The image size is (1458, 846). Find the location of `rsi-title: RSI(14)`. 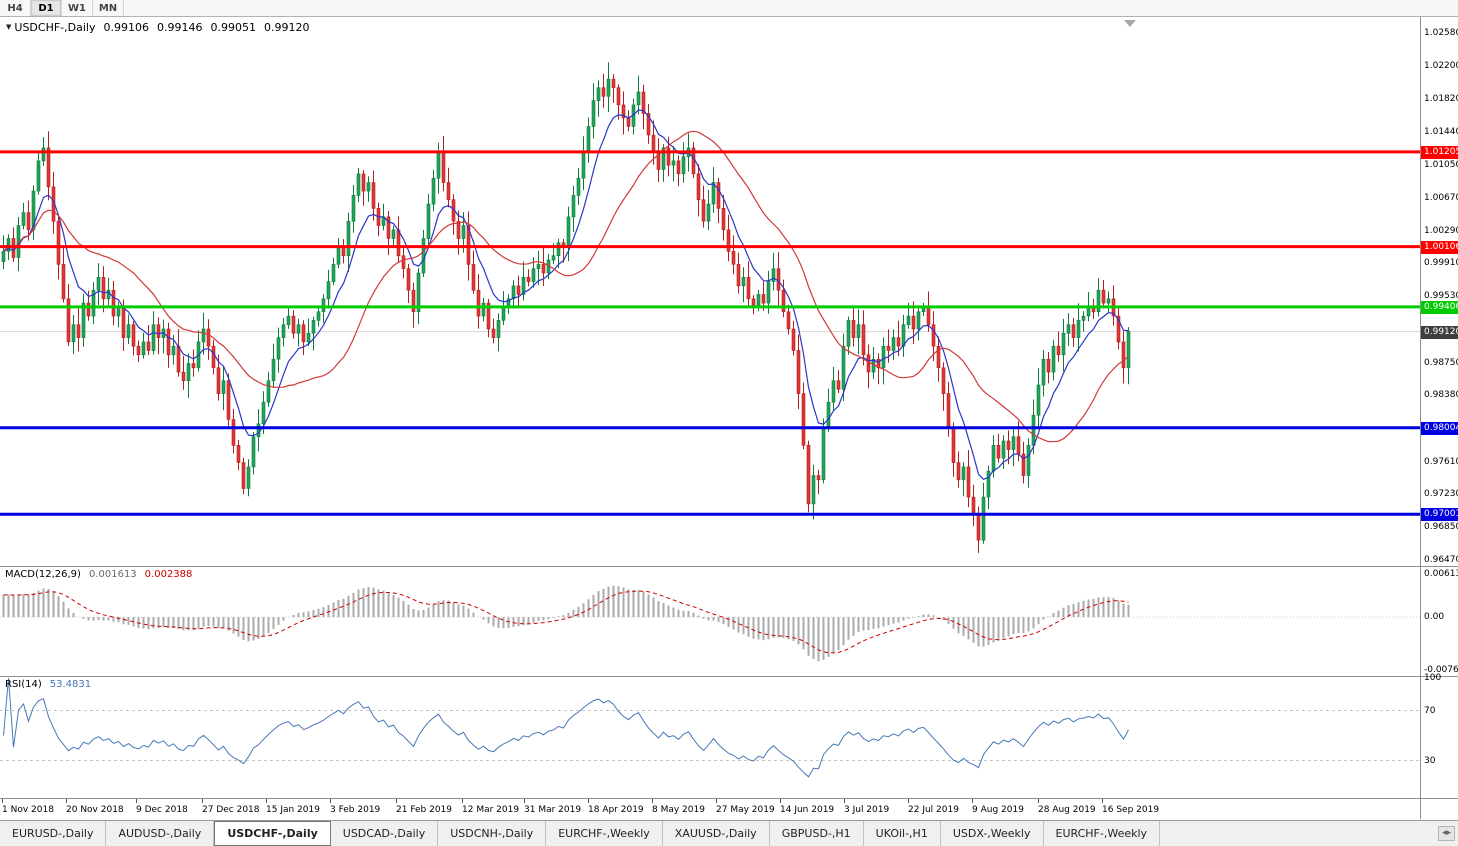

rsi-title: RSI(14) is located at coordinates (23, 684).